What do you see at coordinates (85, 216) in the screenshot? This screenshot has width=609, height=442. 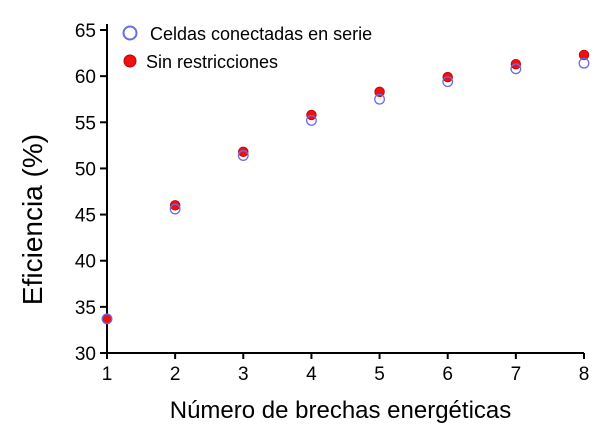 I see `y-tick-label: 45` at bounding box center [85, 216].